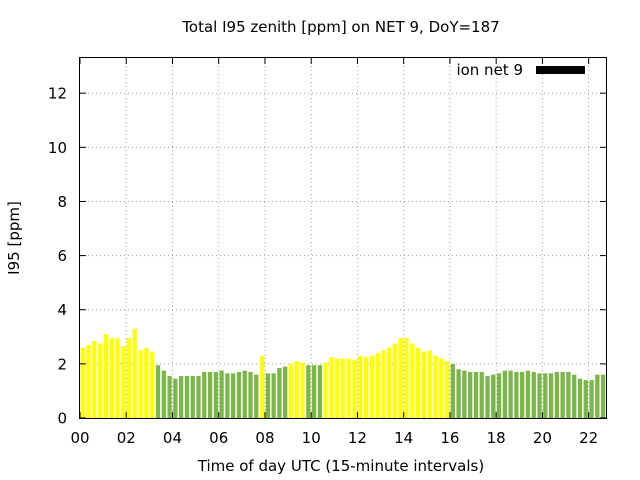 The height and width of the screenshot is (480, 640). I want to click on y-tick-label: 10, so click(57, 148).